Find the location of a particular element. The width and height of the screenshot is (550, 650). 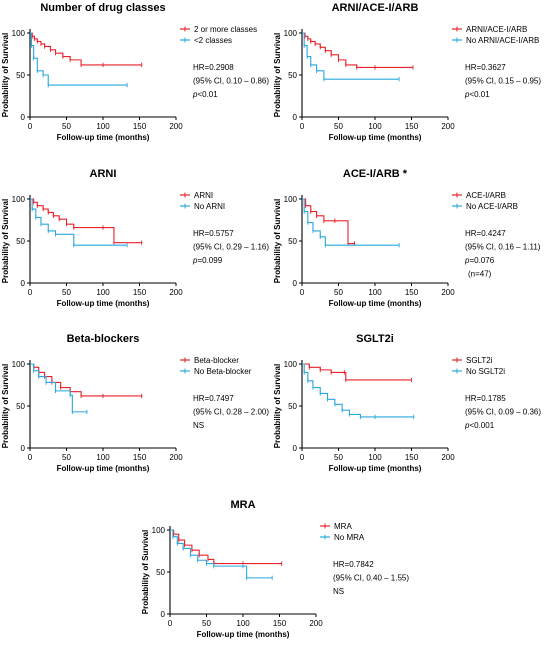

legend-entry: <2 classes is located at coordinates (213, 40).